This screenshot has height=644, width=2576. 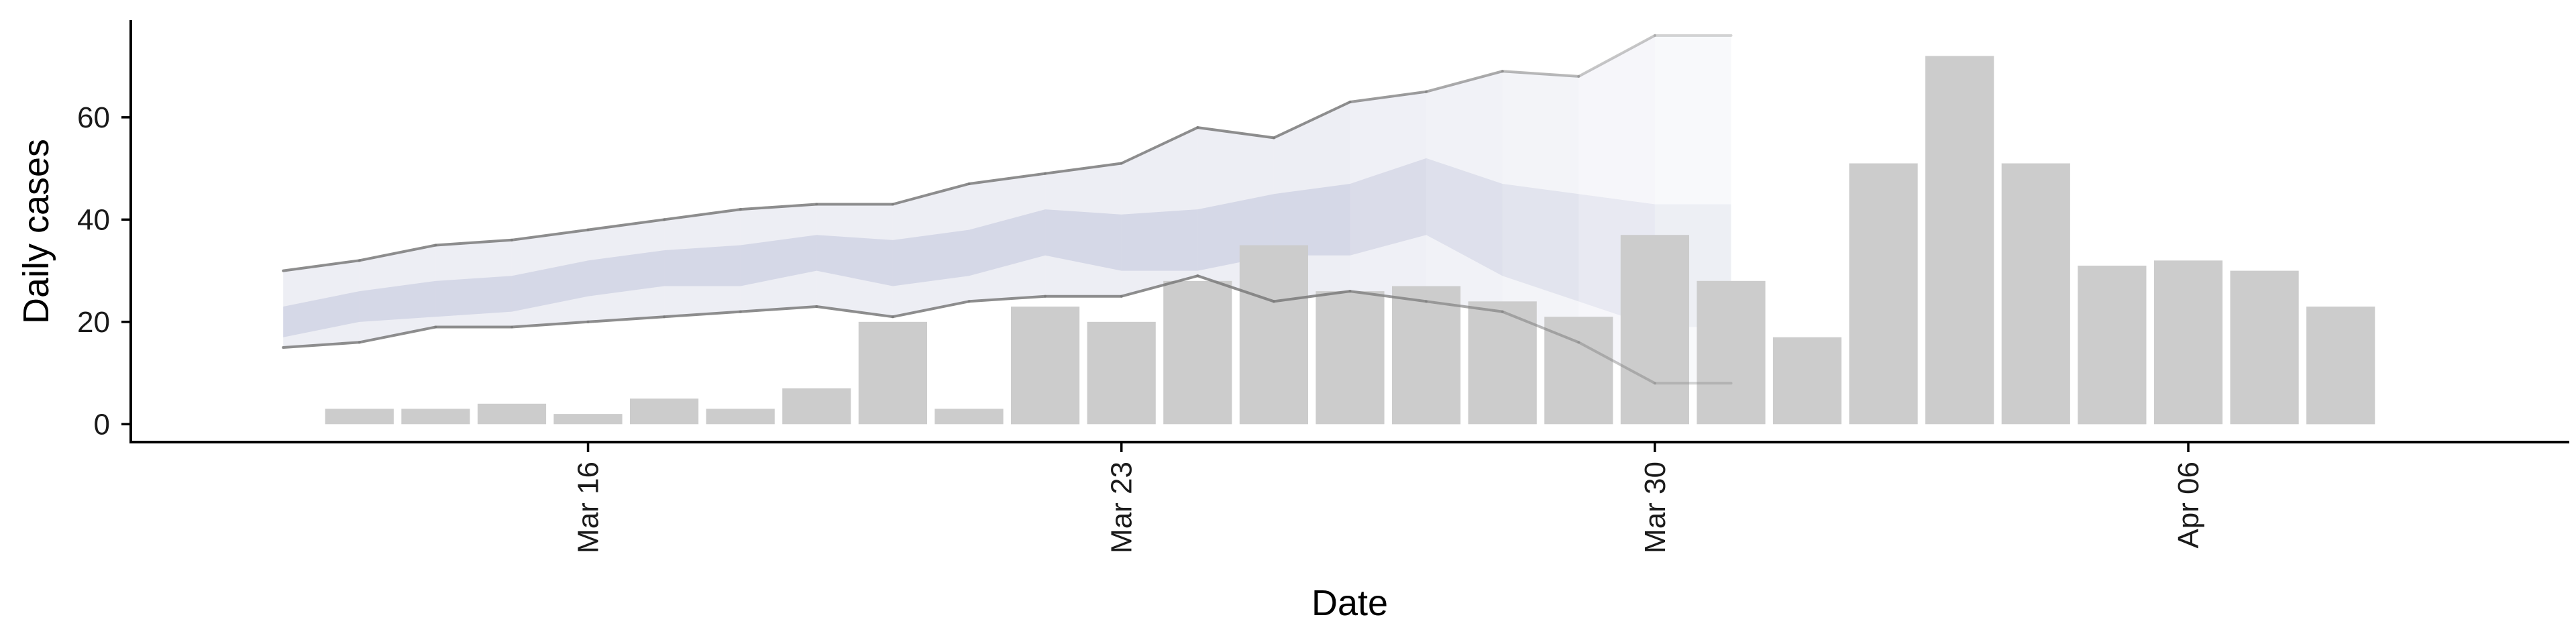 What do you see at coordinates (1349, 603) in the screenshot?
I see `x-axis-title: Date` at bounding box center [1349, 603].